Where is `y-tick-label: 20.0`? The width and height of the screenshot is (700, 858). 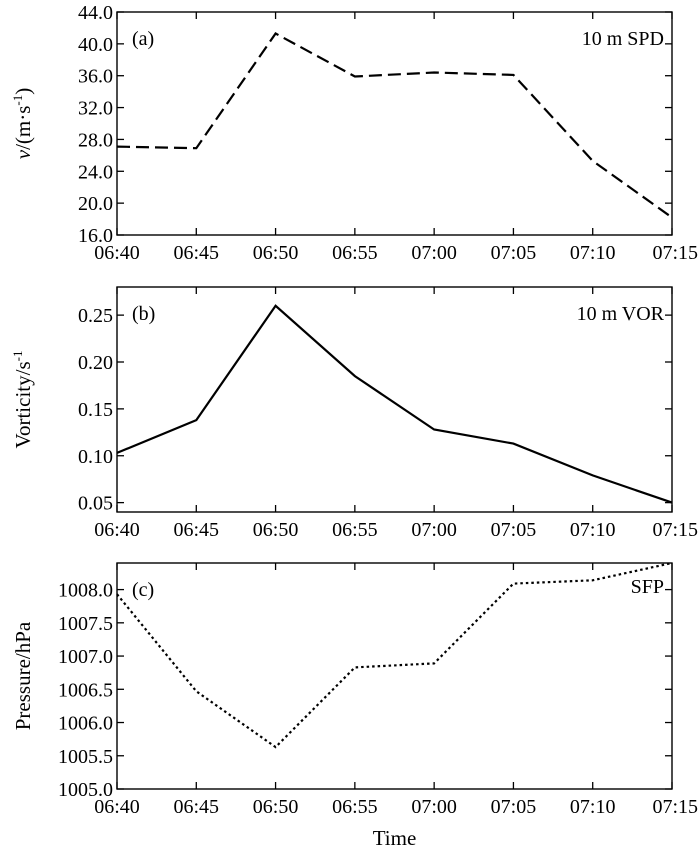 y-tick-label: 20.0 is located at coordinates (95, 204).